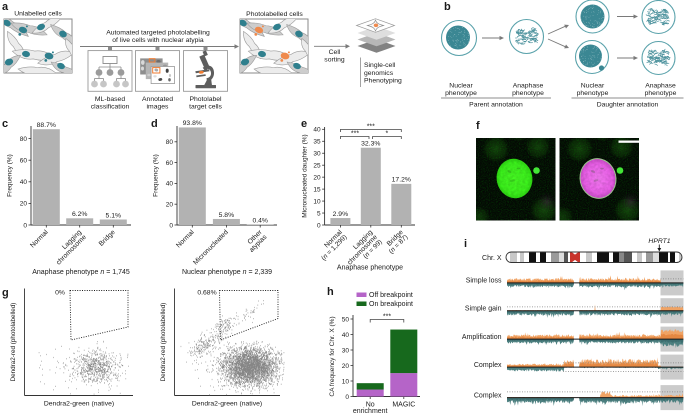  What do you see at coordinates (69, 248) in the screenshot?
I see `svg-text: Laggingchromosome` at bounding box center [69, 248].